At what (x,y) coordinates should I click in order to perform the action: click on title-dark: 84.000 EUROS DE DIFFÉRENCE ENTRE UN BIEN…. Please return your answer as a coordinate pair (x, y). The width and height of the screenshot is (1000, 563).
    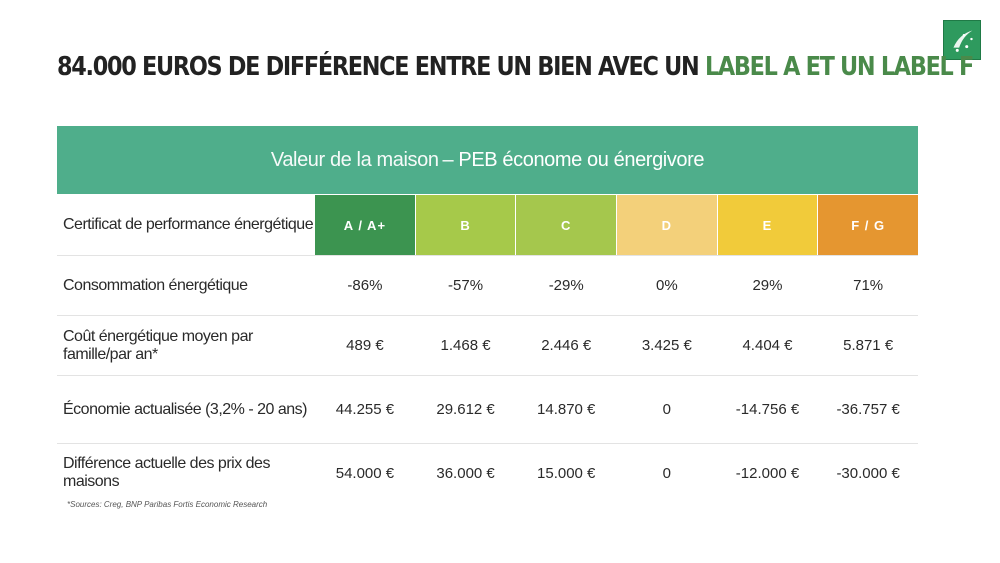
    Looking at the image, I should click on (378, 67).